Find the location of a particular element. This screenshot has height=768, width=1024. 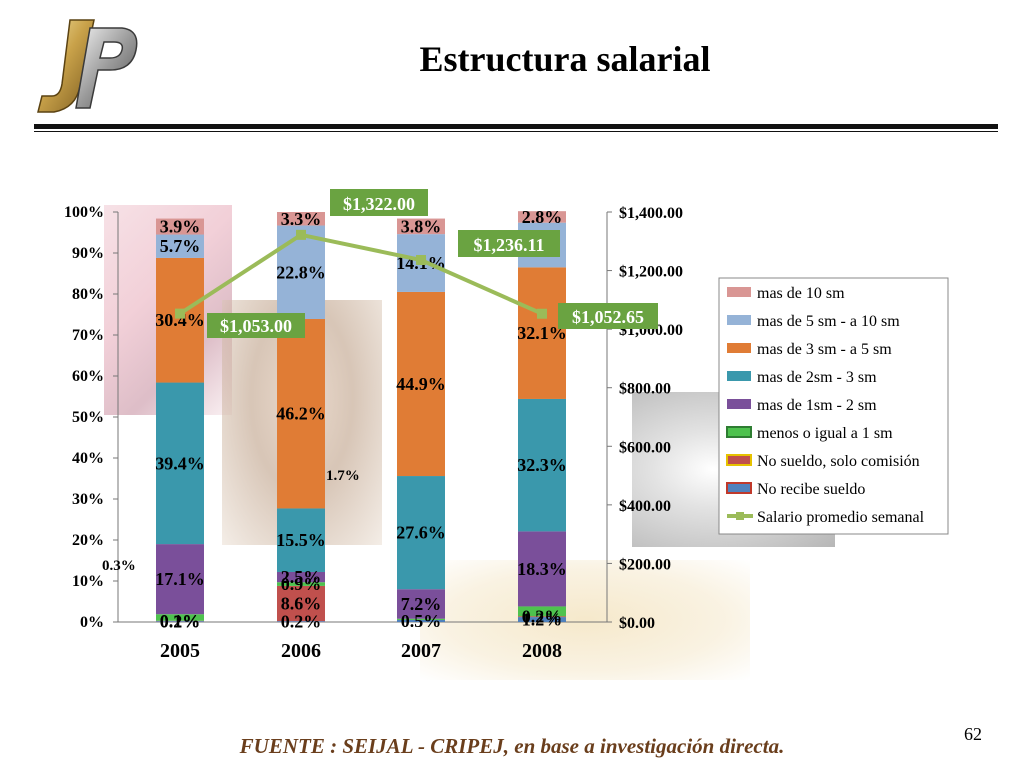

left-axis-tick-label: 30% is located at coordinates (88, 499).